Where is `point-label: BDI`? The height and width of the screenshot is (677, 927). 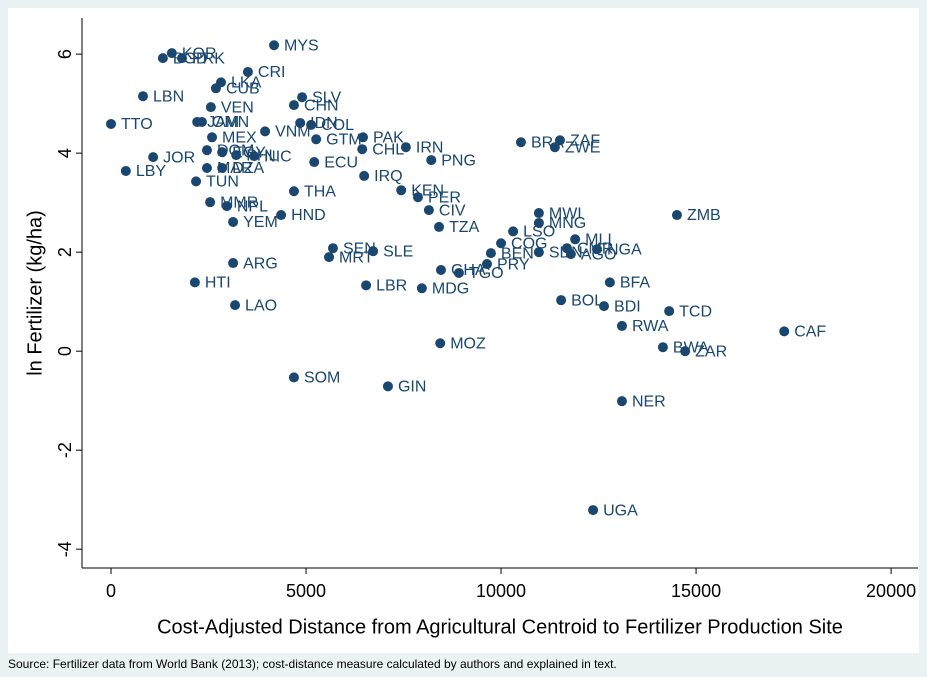
point-label: BDI is located at coordinates (627, 306).